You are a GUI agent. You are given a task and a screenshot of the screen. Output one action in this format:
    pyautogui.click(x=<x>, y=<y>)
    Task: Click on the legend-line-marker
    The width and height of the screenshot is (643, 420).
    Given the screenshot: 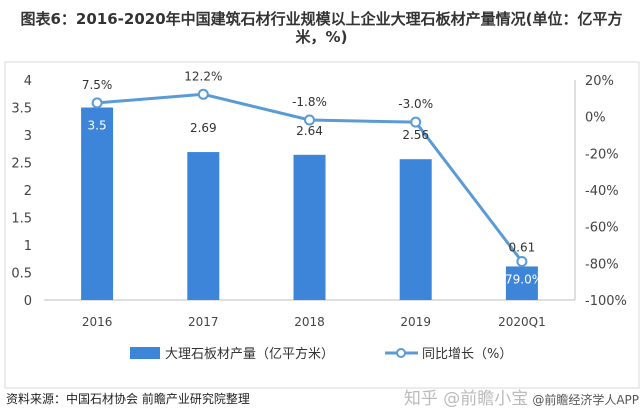 What is the action you would take?
    pyautogui.click(x=401, y=353)
    